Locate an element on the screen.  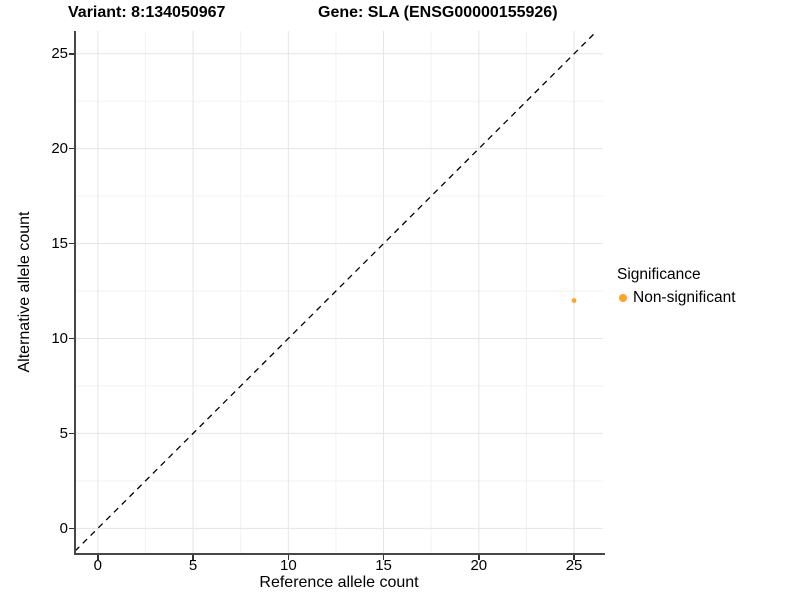
y-tick-label: 25 is located at coordinates (59, 54).